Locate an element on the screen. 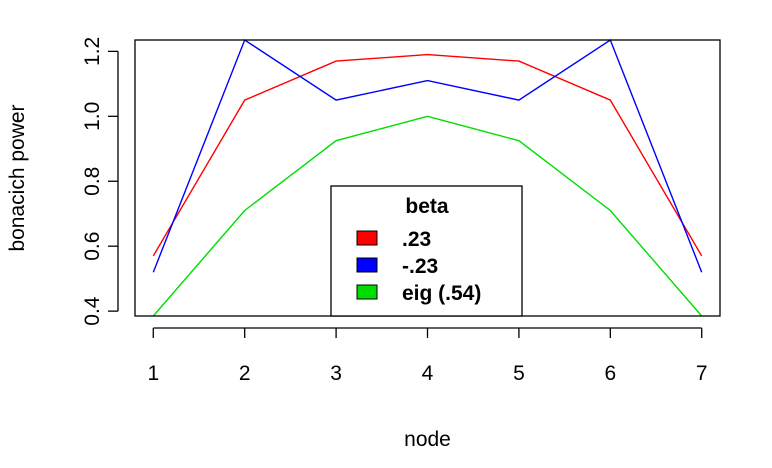  legend-items: .23 -.23 eig (.54) is located at coordinates (418, 266).